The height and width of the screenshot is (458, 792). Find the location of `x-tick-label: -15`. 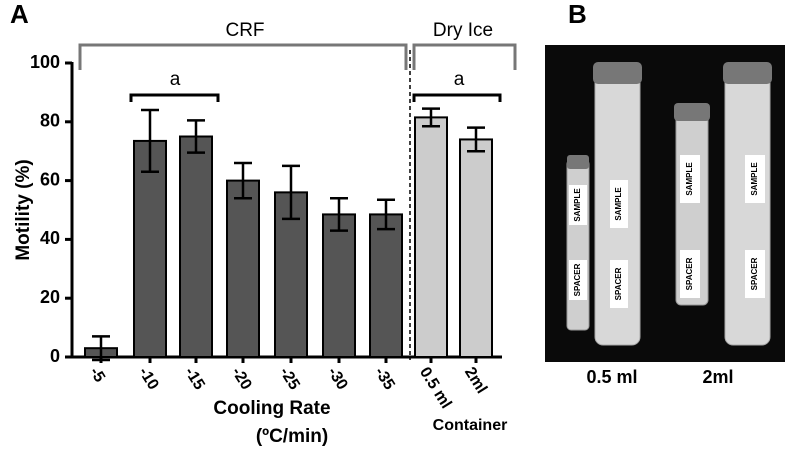

x-tick-label: -15 is located at coordinates (194, 378).